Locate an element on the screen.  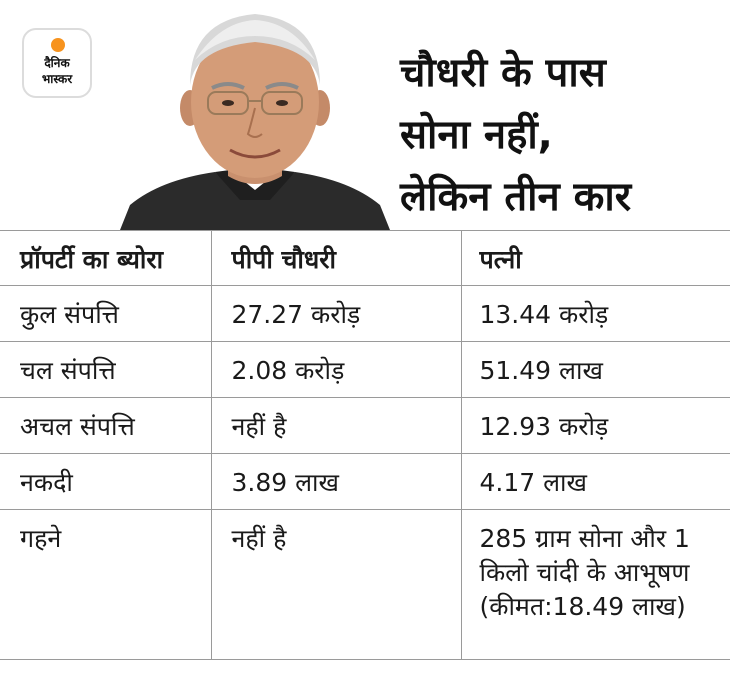
column-header-pp-chaudhary: पीपी चौधरी is located at coordinates (335, 258).